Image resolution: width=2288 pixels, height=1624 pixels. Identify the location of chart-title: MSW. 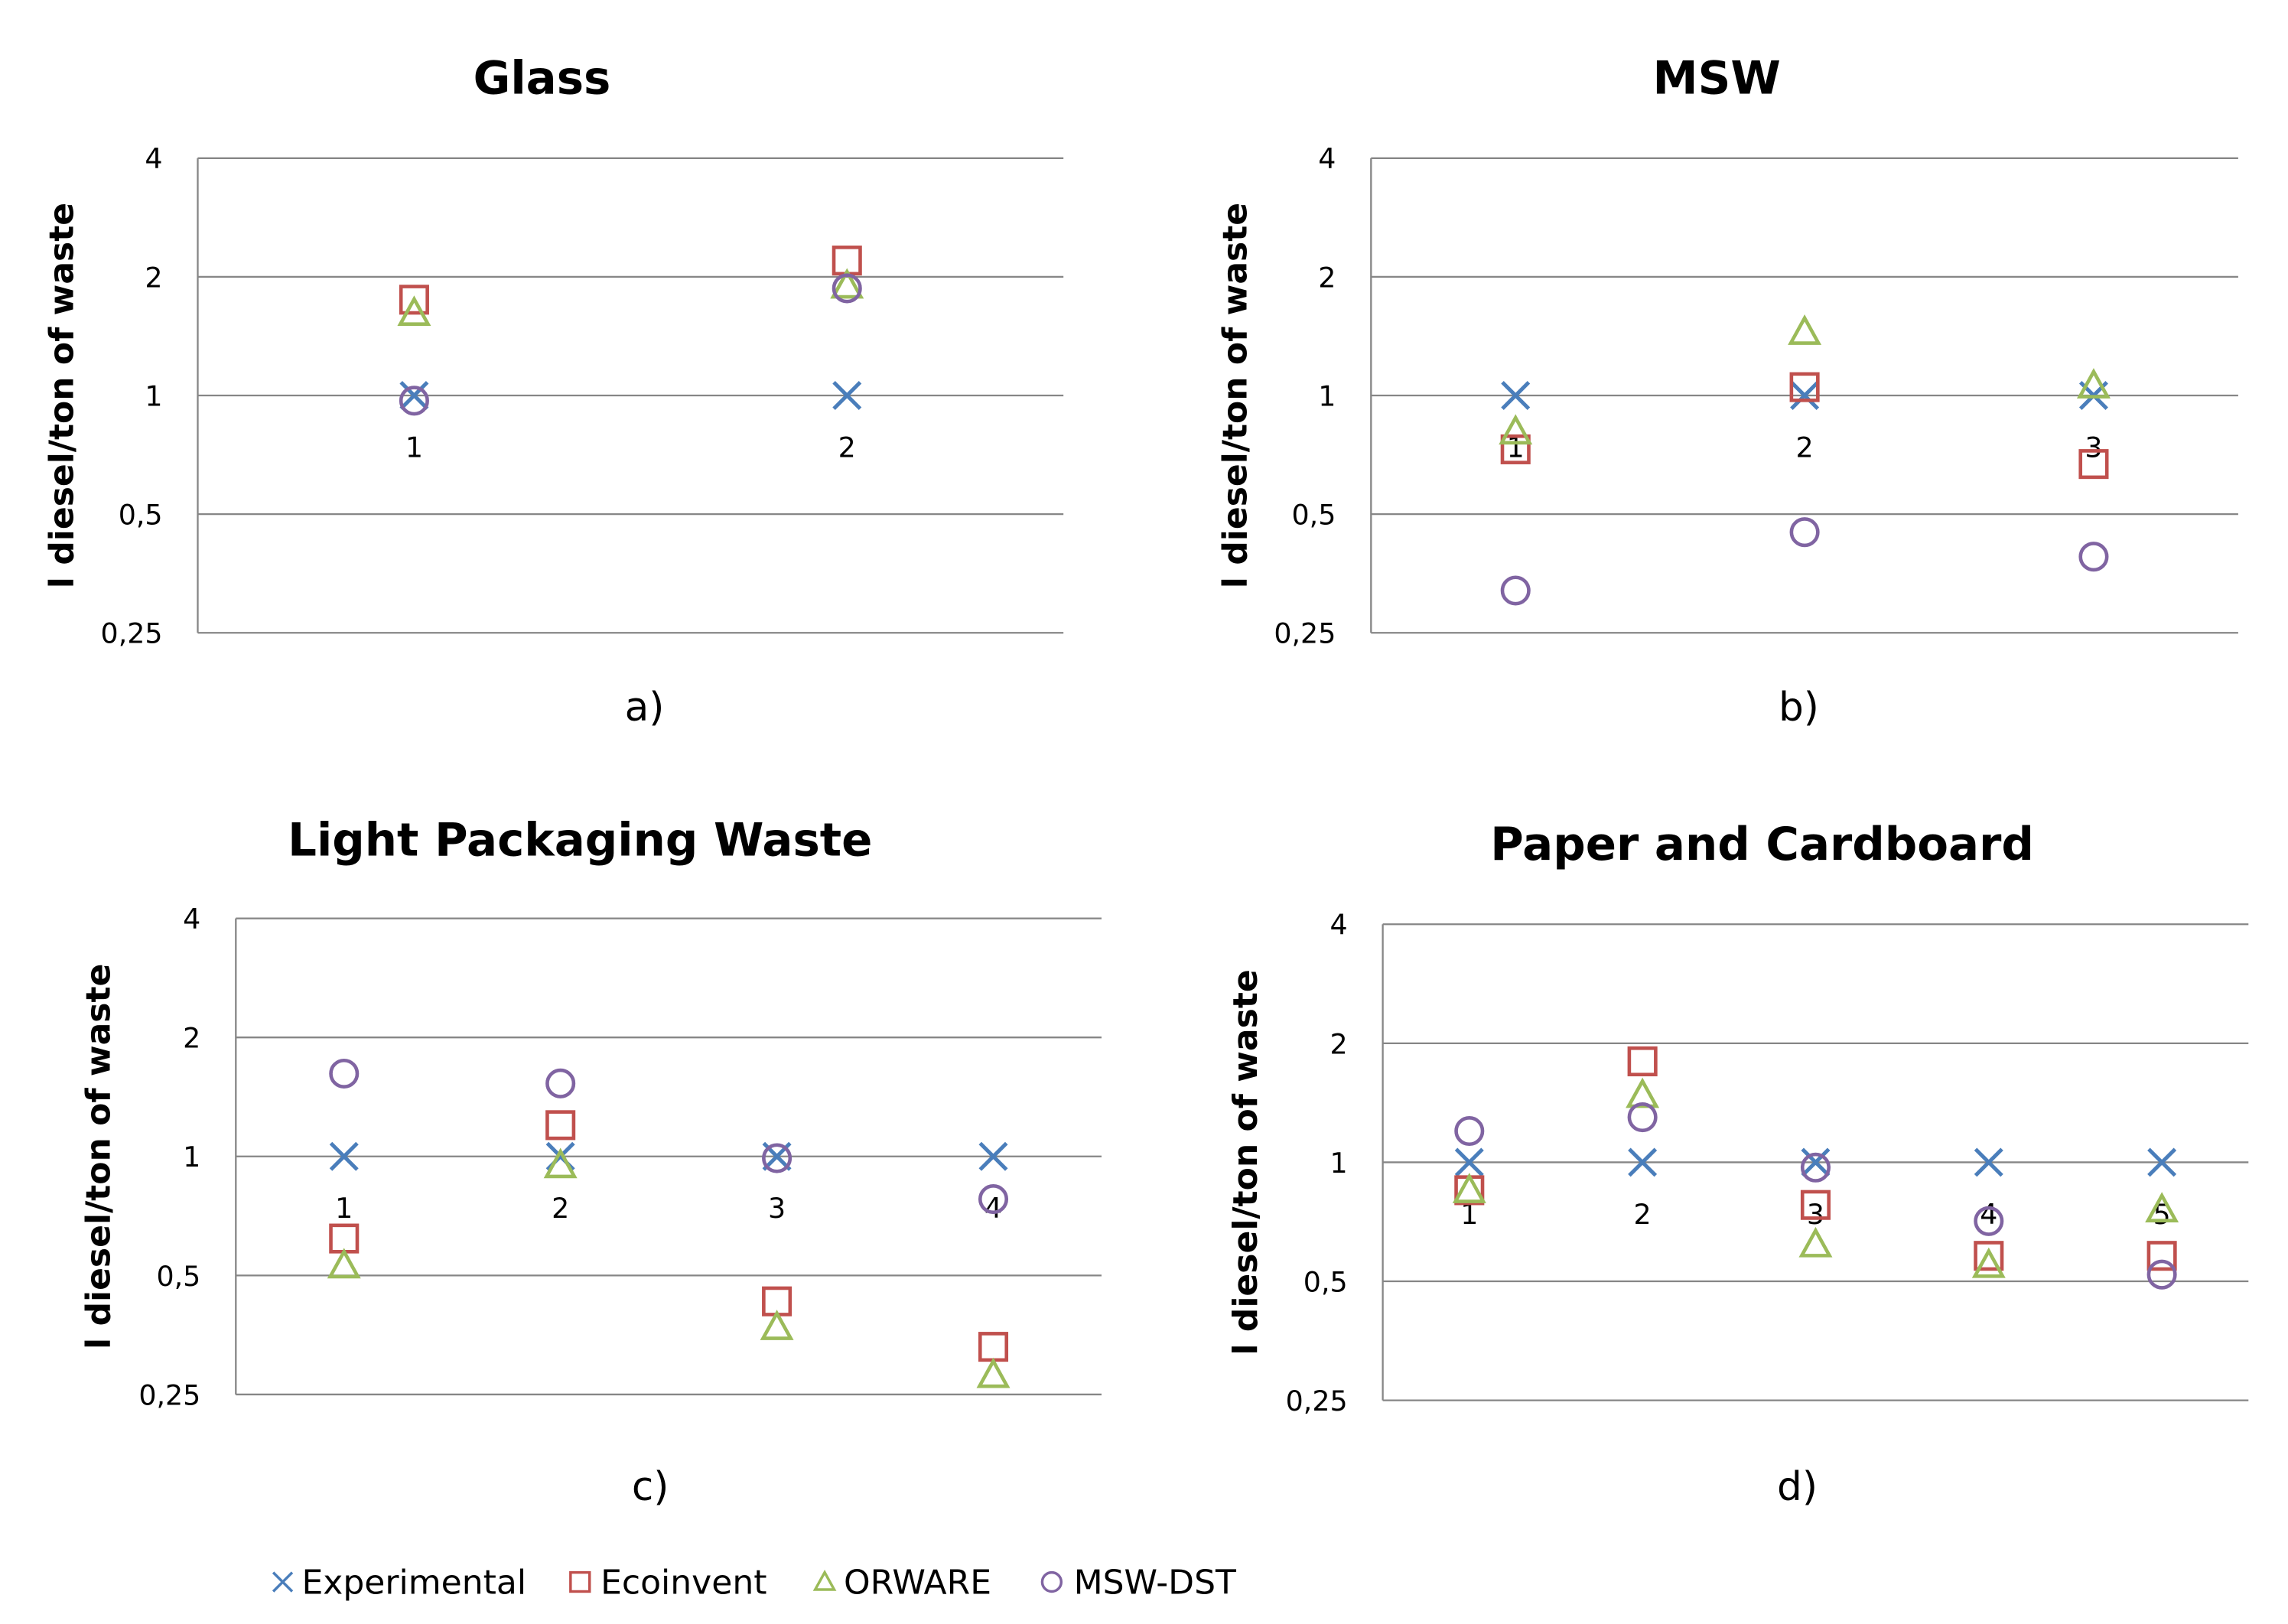
(1717, 78).